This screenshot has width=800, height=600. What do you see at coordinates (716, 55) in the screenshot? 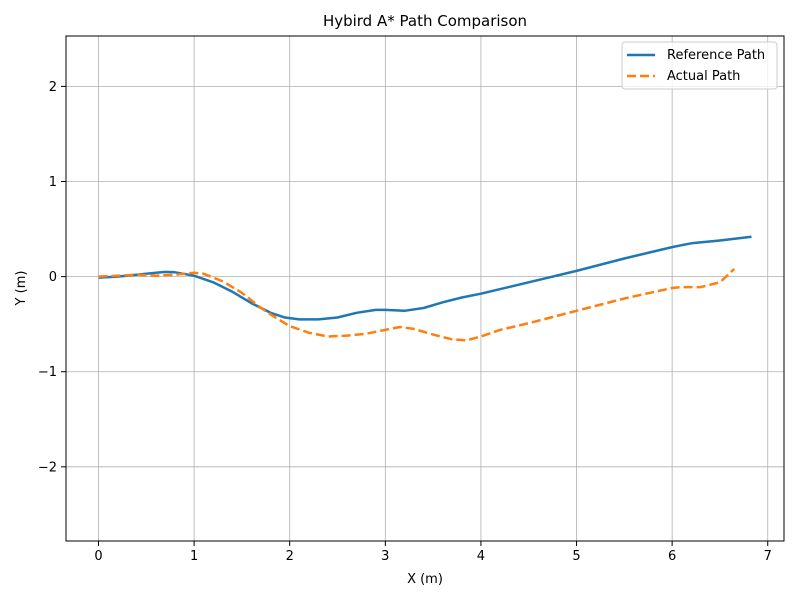
I see `legend-label-reference-path: Reference Path` at bounding box center [716, 55].